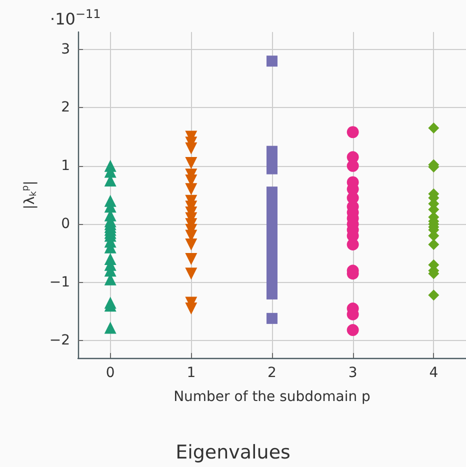 The width and height of the screenshot is (466, 467). What do you see at coordinates (233, 453) in the screenshot?
I see `text: Eigenvalues` at bounding box center [233, 453].